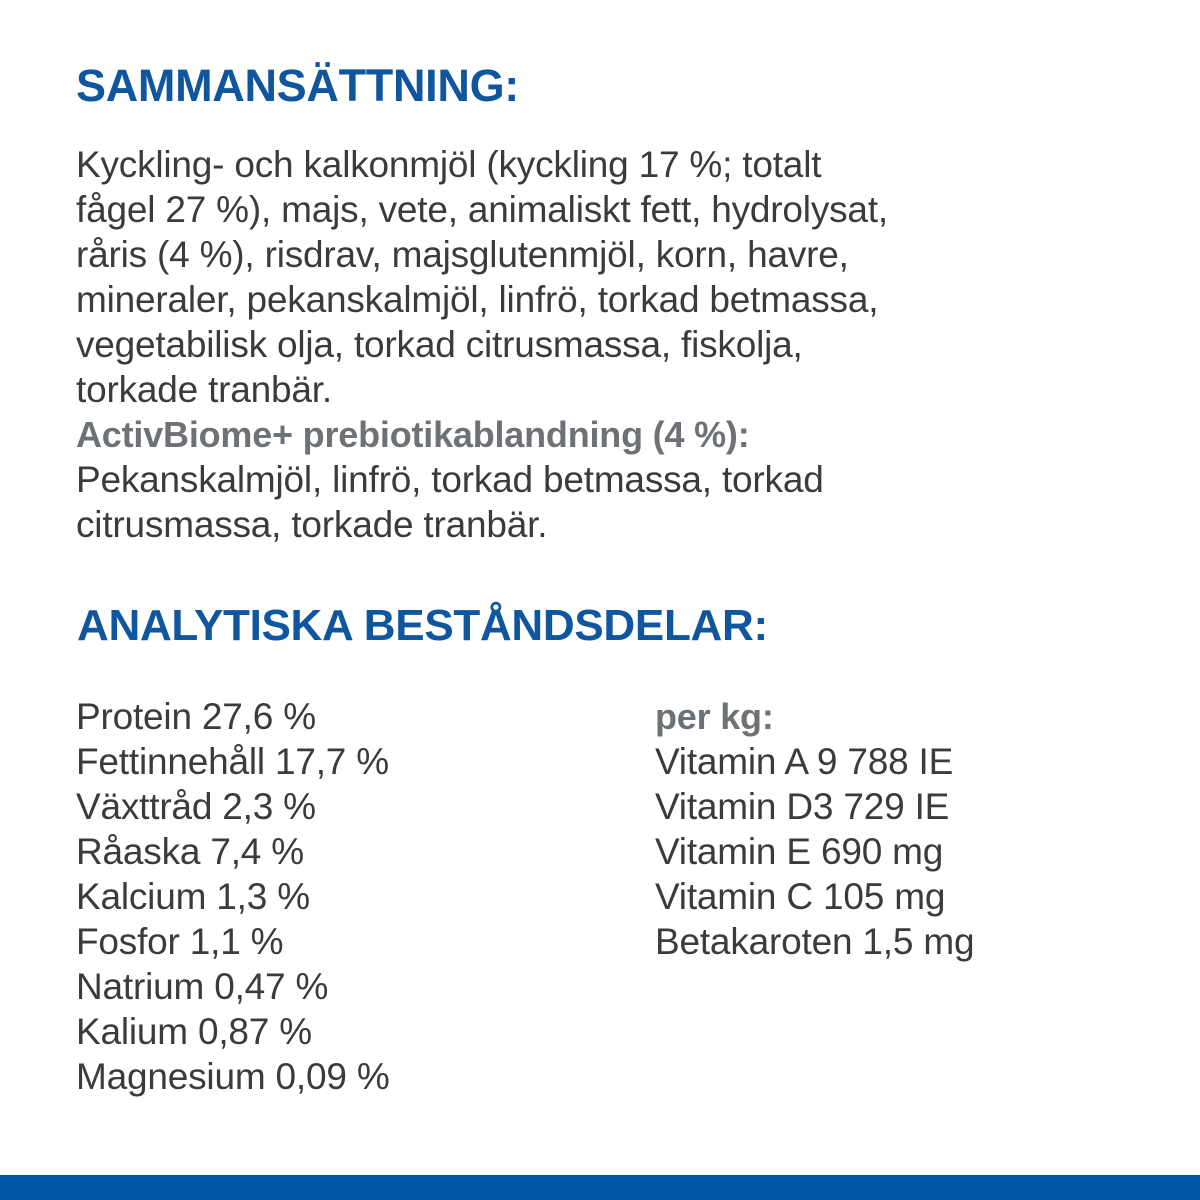 This screenshot has height=1200, width=1200. I want to click on analytical-constituents-heading: ANALYTISKA BESTÅNDSDELAR:, so click(422, 625).